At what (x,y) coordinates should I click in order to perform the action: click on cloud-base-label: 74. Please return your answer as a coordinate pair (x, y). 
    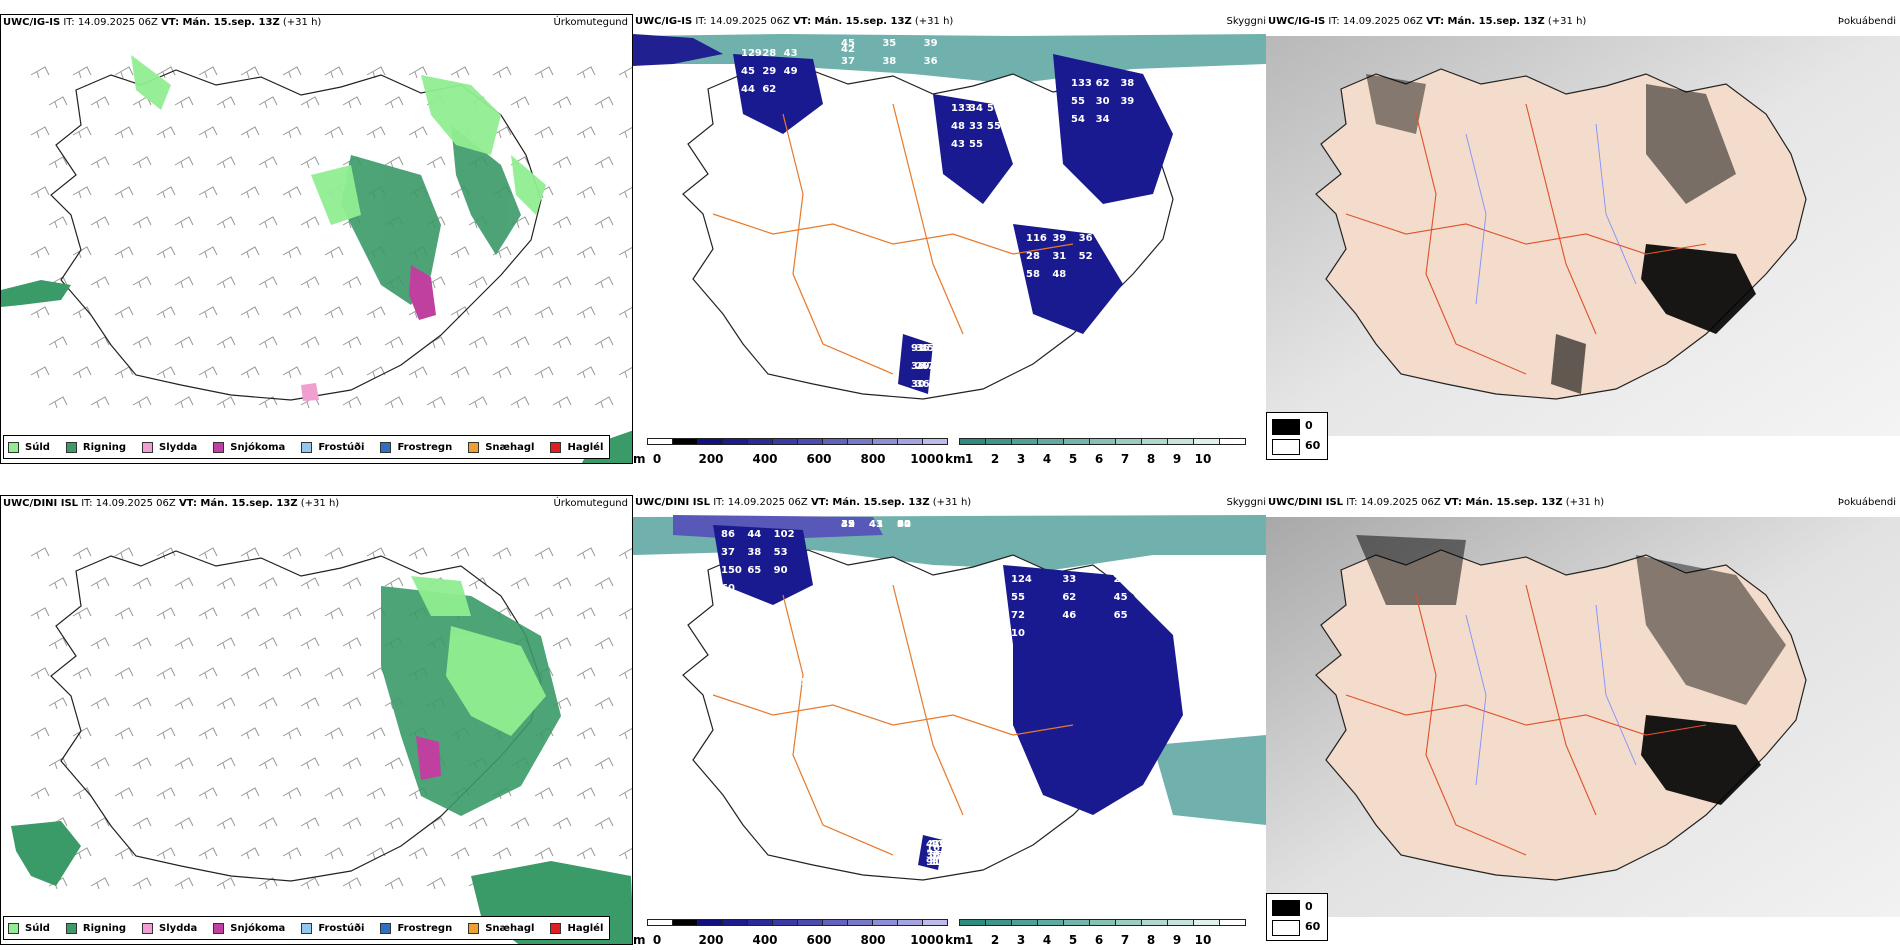
    Looking at the image, I should click on (939, 855).